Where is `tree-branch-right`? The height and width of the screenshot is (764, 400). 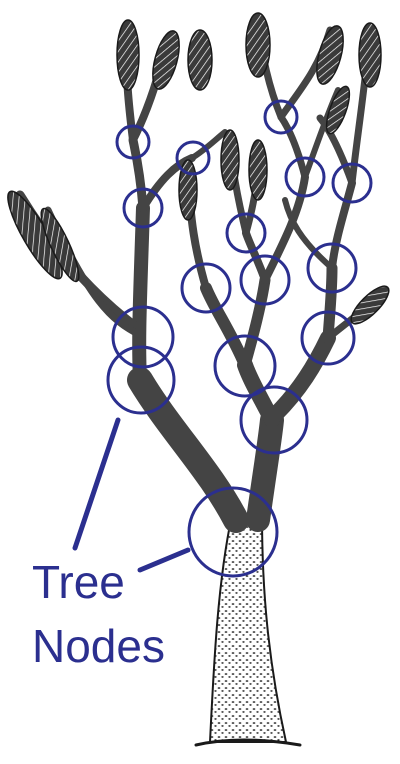
tree-branch-right is located at coordinates (265, 470).